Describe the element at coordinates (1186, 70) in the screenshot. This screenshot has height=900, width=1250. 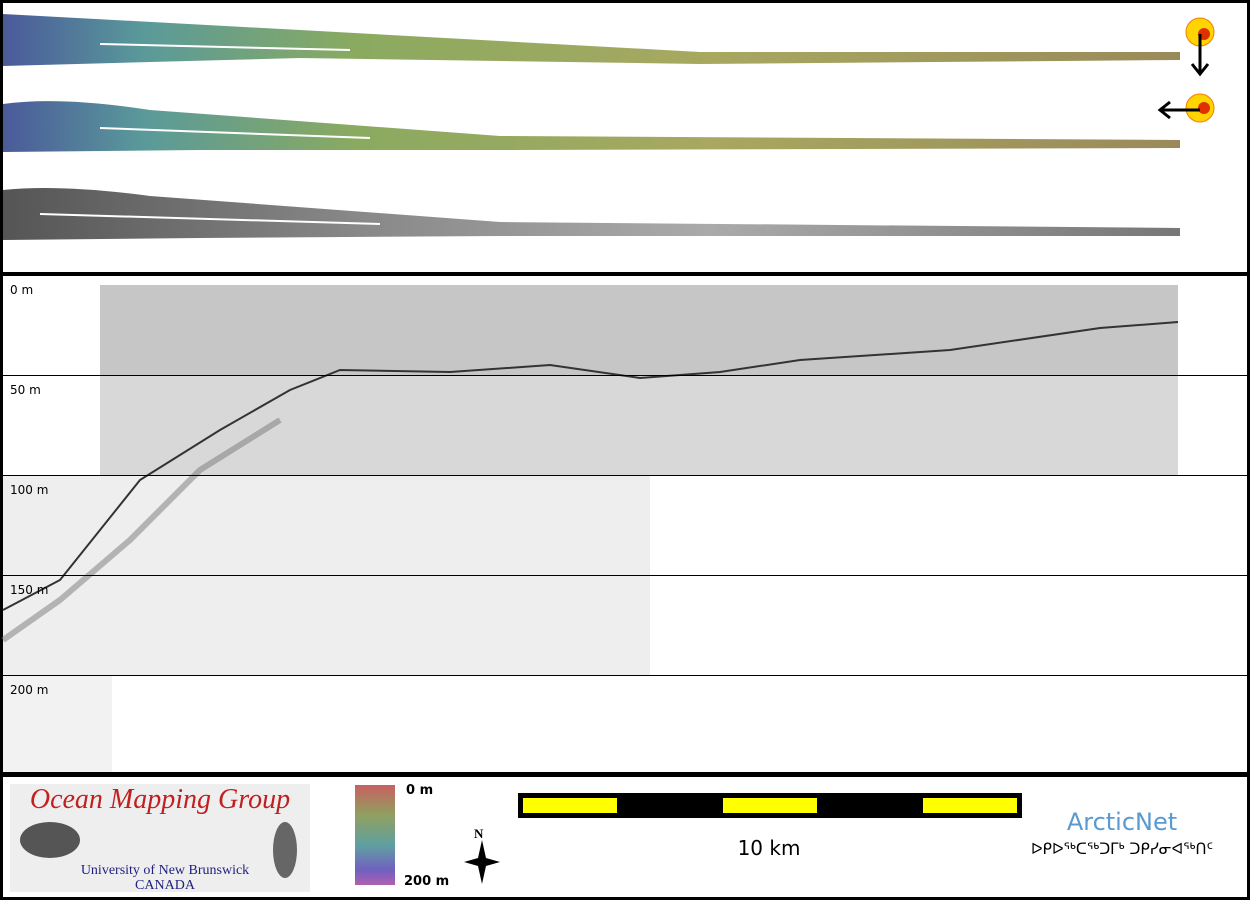
I see `sun-icons` at that location.